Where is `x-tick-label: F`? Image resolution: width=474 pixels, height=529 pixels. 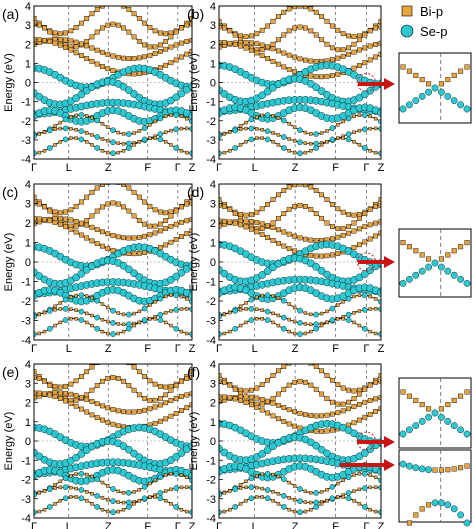 x-tick-label: F is located at coordinates (147, 525).